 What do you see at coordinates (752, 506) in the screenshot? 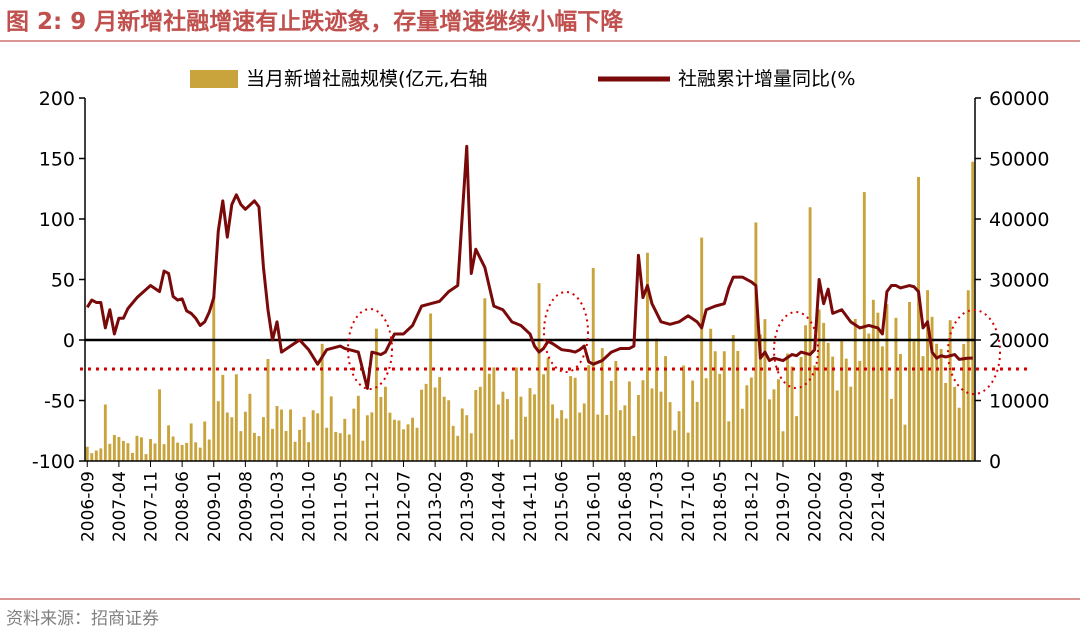
I see `x-tick-label: 2018-12` at bounding box center [752, 506].